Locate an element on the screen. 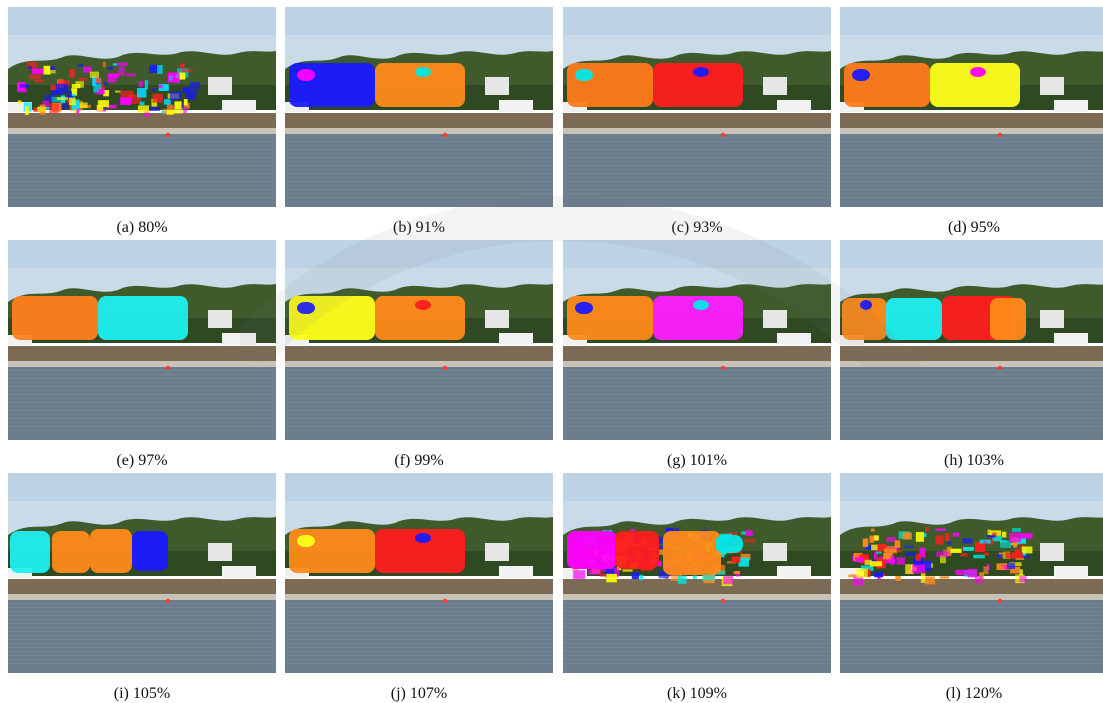  sky-upper is located at coordinates (697, 254).